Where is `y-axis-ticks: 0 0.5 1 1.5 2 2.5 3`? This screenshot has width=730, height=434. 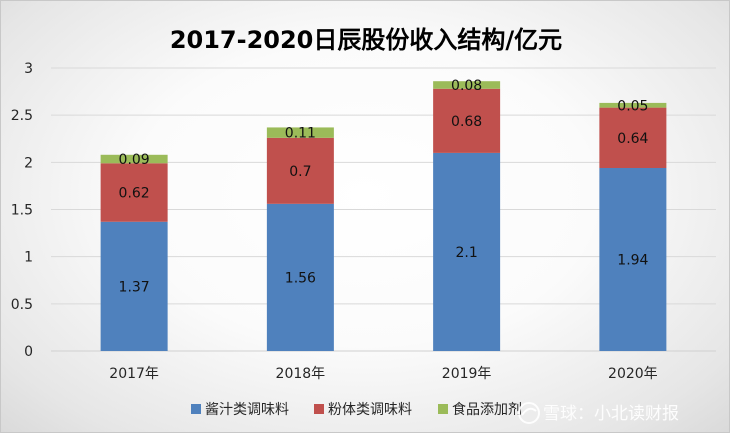 y-axis-ticks: 0 0.5 1 1.5 2 2.5 3 is located at coordinates (22, 210).